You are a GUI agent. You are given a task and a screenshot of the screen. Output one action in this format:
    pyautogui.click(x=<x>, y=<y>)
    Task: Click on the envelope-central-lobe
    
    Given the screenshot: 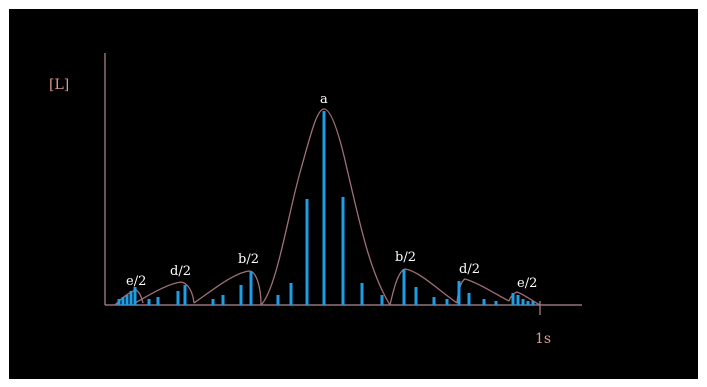 What is the action you would take?
    pyautogui.click(x=325, y=207)
    